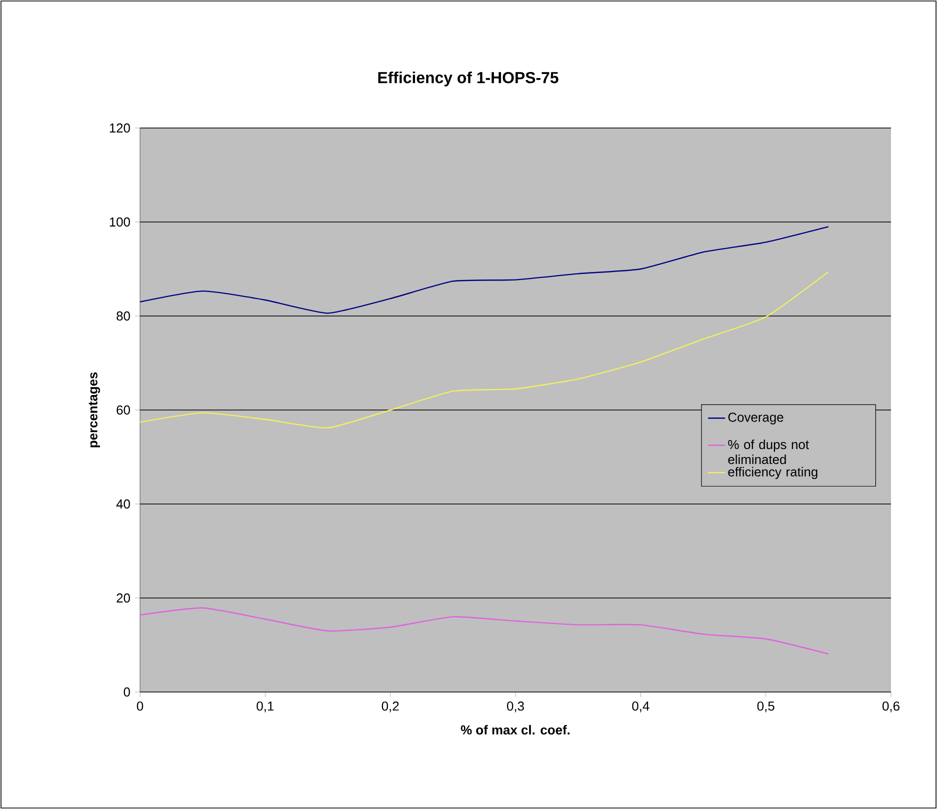 This screenshot has height=809, width=937. Describe the element at coordinates (123, 504) in the screenshot. I see `y-tick-label: 40` at that location.